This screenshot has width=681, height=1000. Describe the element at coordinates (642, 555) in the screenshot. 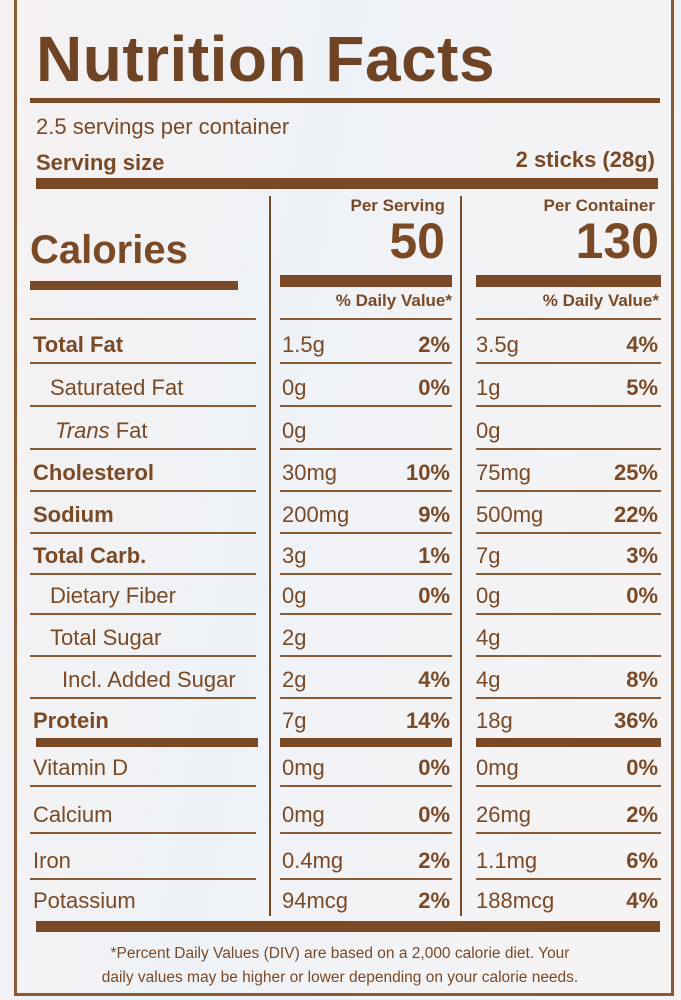

I see `per-container-dv: 3%` at that location.